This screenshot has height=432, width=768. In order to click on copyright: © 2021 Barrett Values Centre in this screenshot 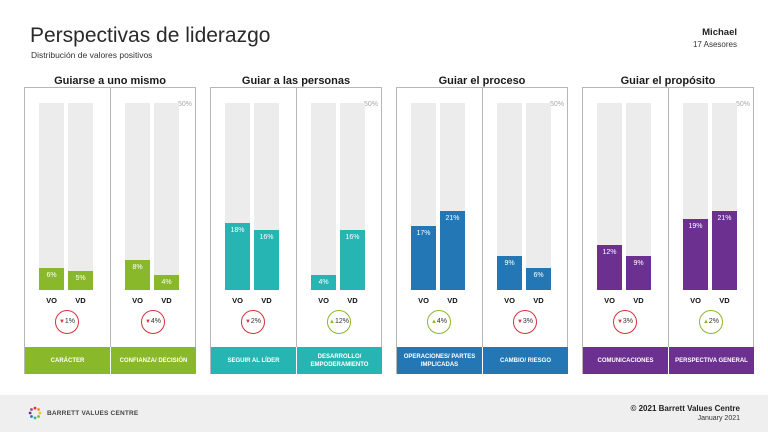, I will do `click(685, 408)`.